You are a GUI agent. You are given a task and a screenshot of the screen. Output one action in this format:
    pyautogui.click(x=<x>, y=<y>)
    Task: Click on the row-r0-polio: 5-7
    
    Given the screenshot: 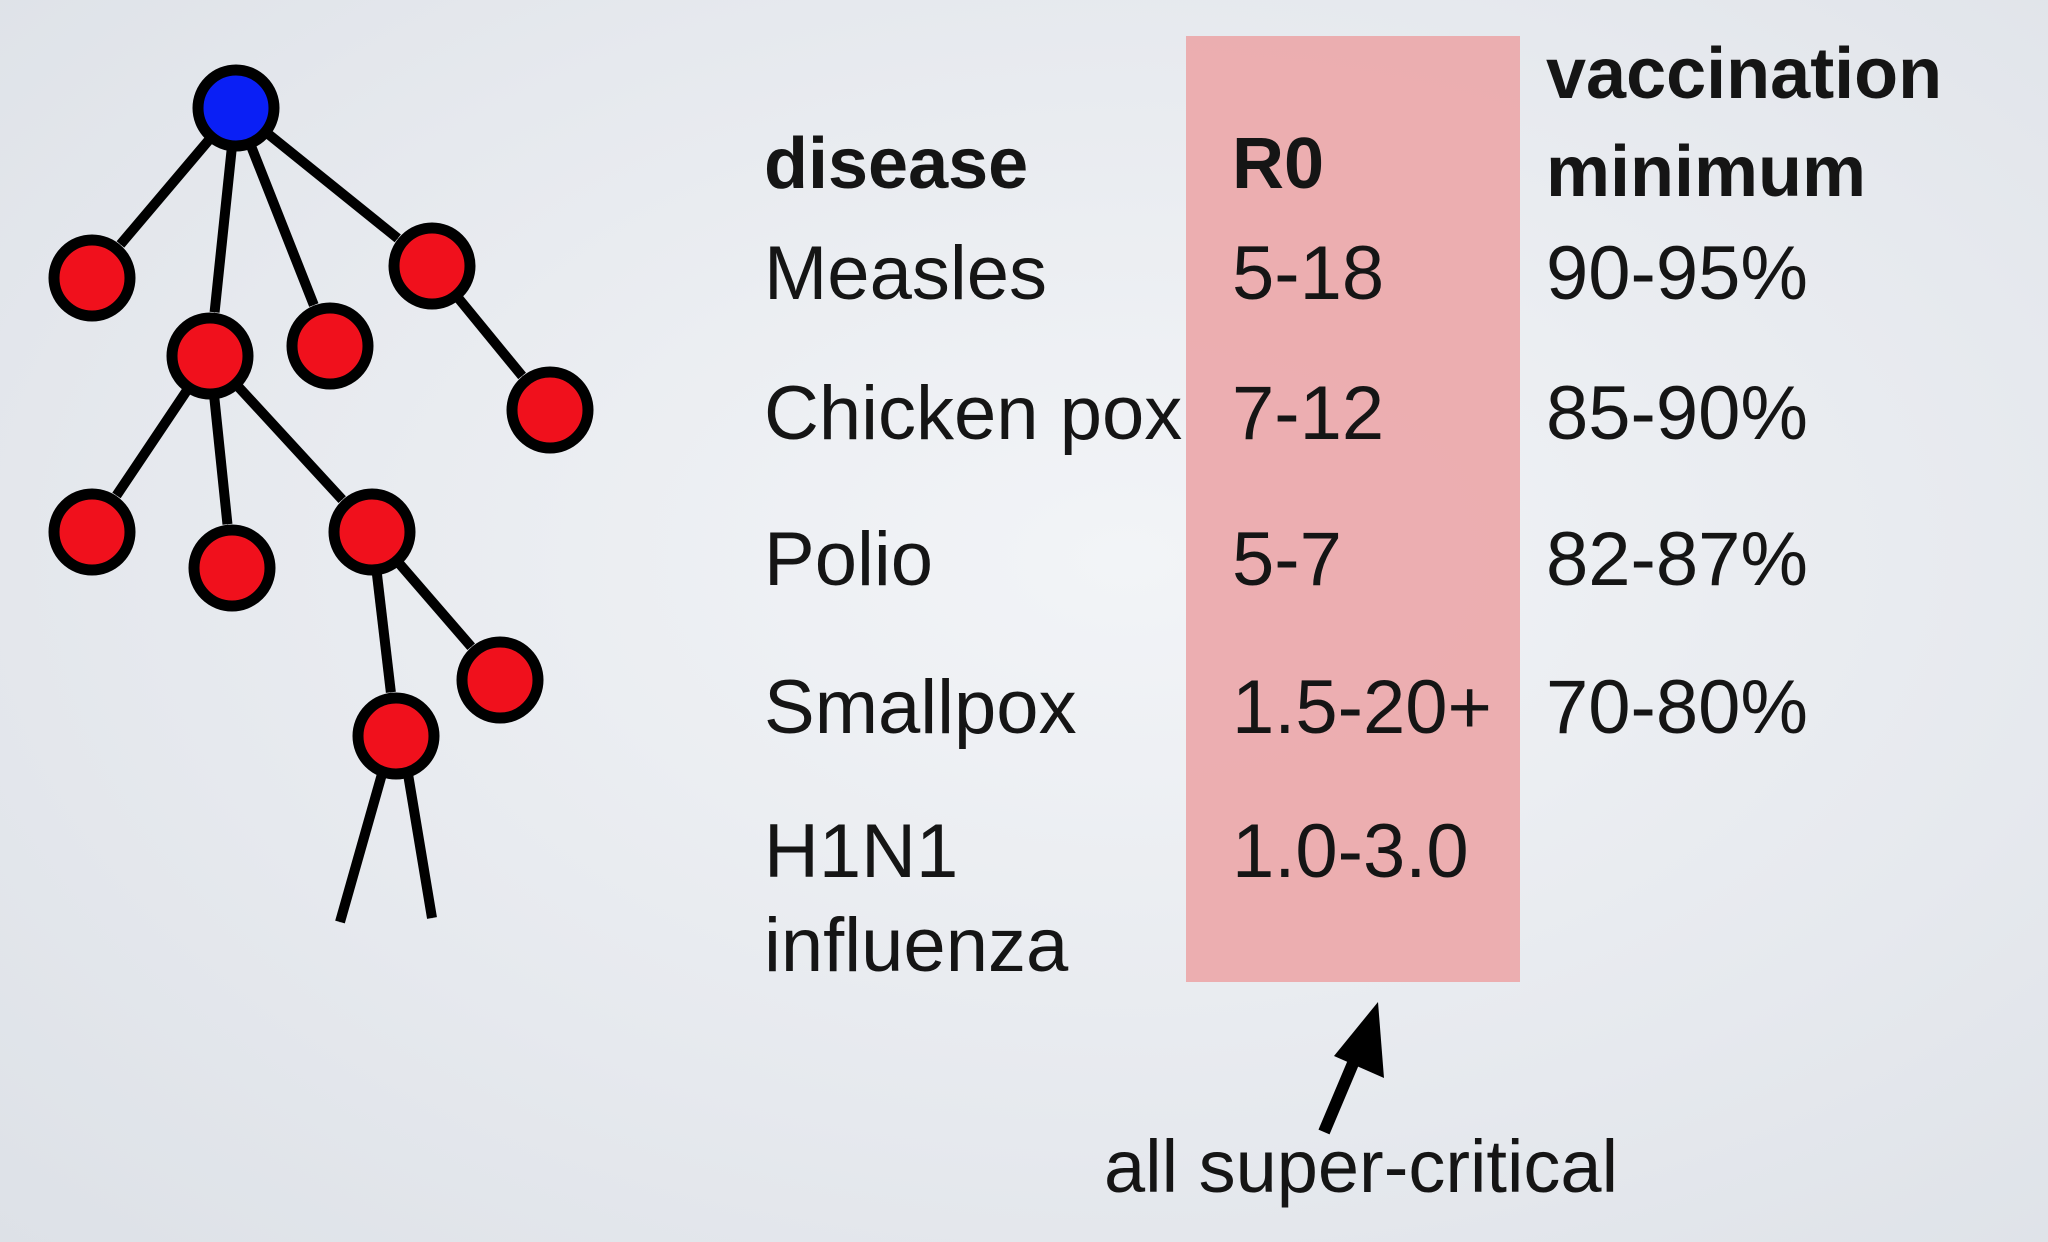 What is the action you would take?
    pyautogui.click(x=1287, y=559)
    